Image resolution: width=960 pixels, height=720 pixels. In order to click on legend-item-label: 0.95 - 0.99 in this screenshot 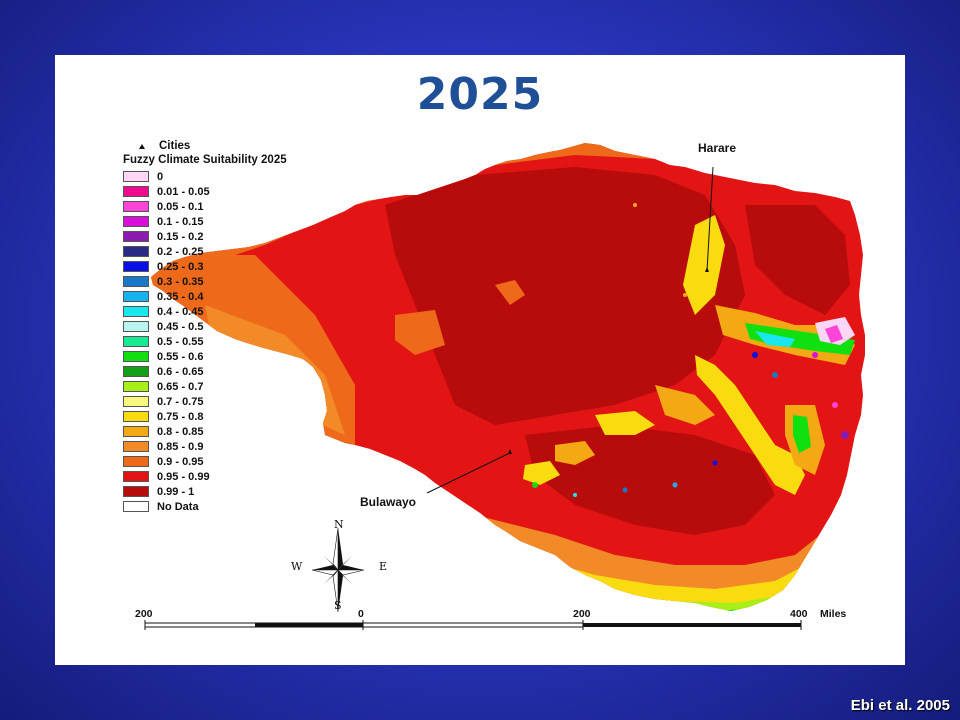, I will do `click(183, 476)`.